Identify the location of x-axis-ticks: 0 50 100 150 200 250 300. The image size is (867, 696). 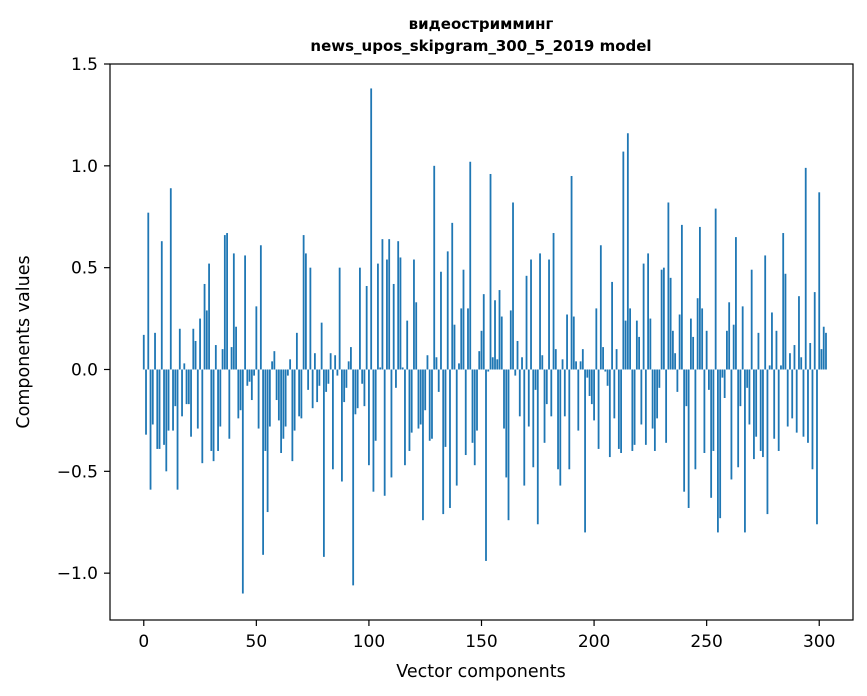
(486, 636).